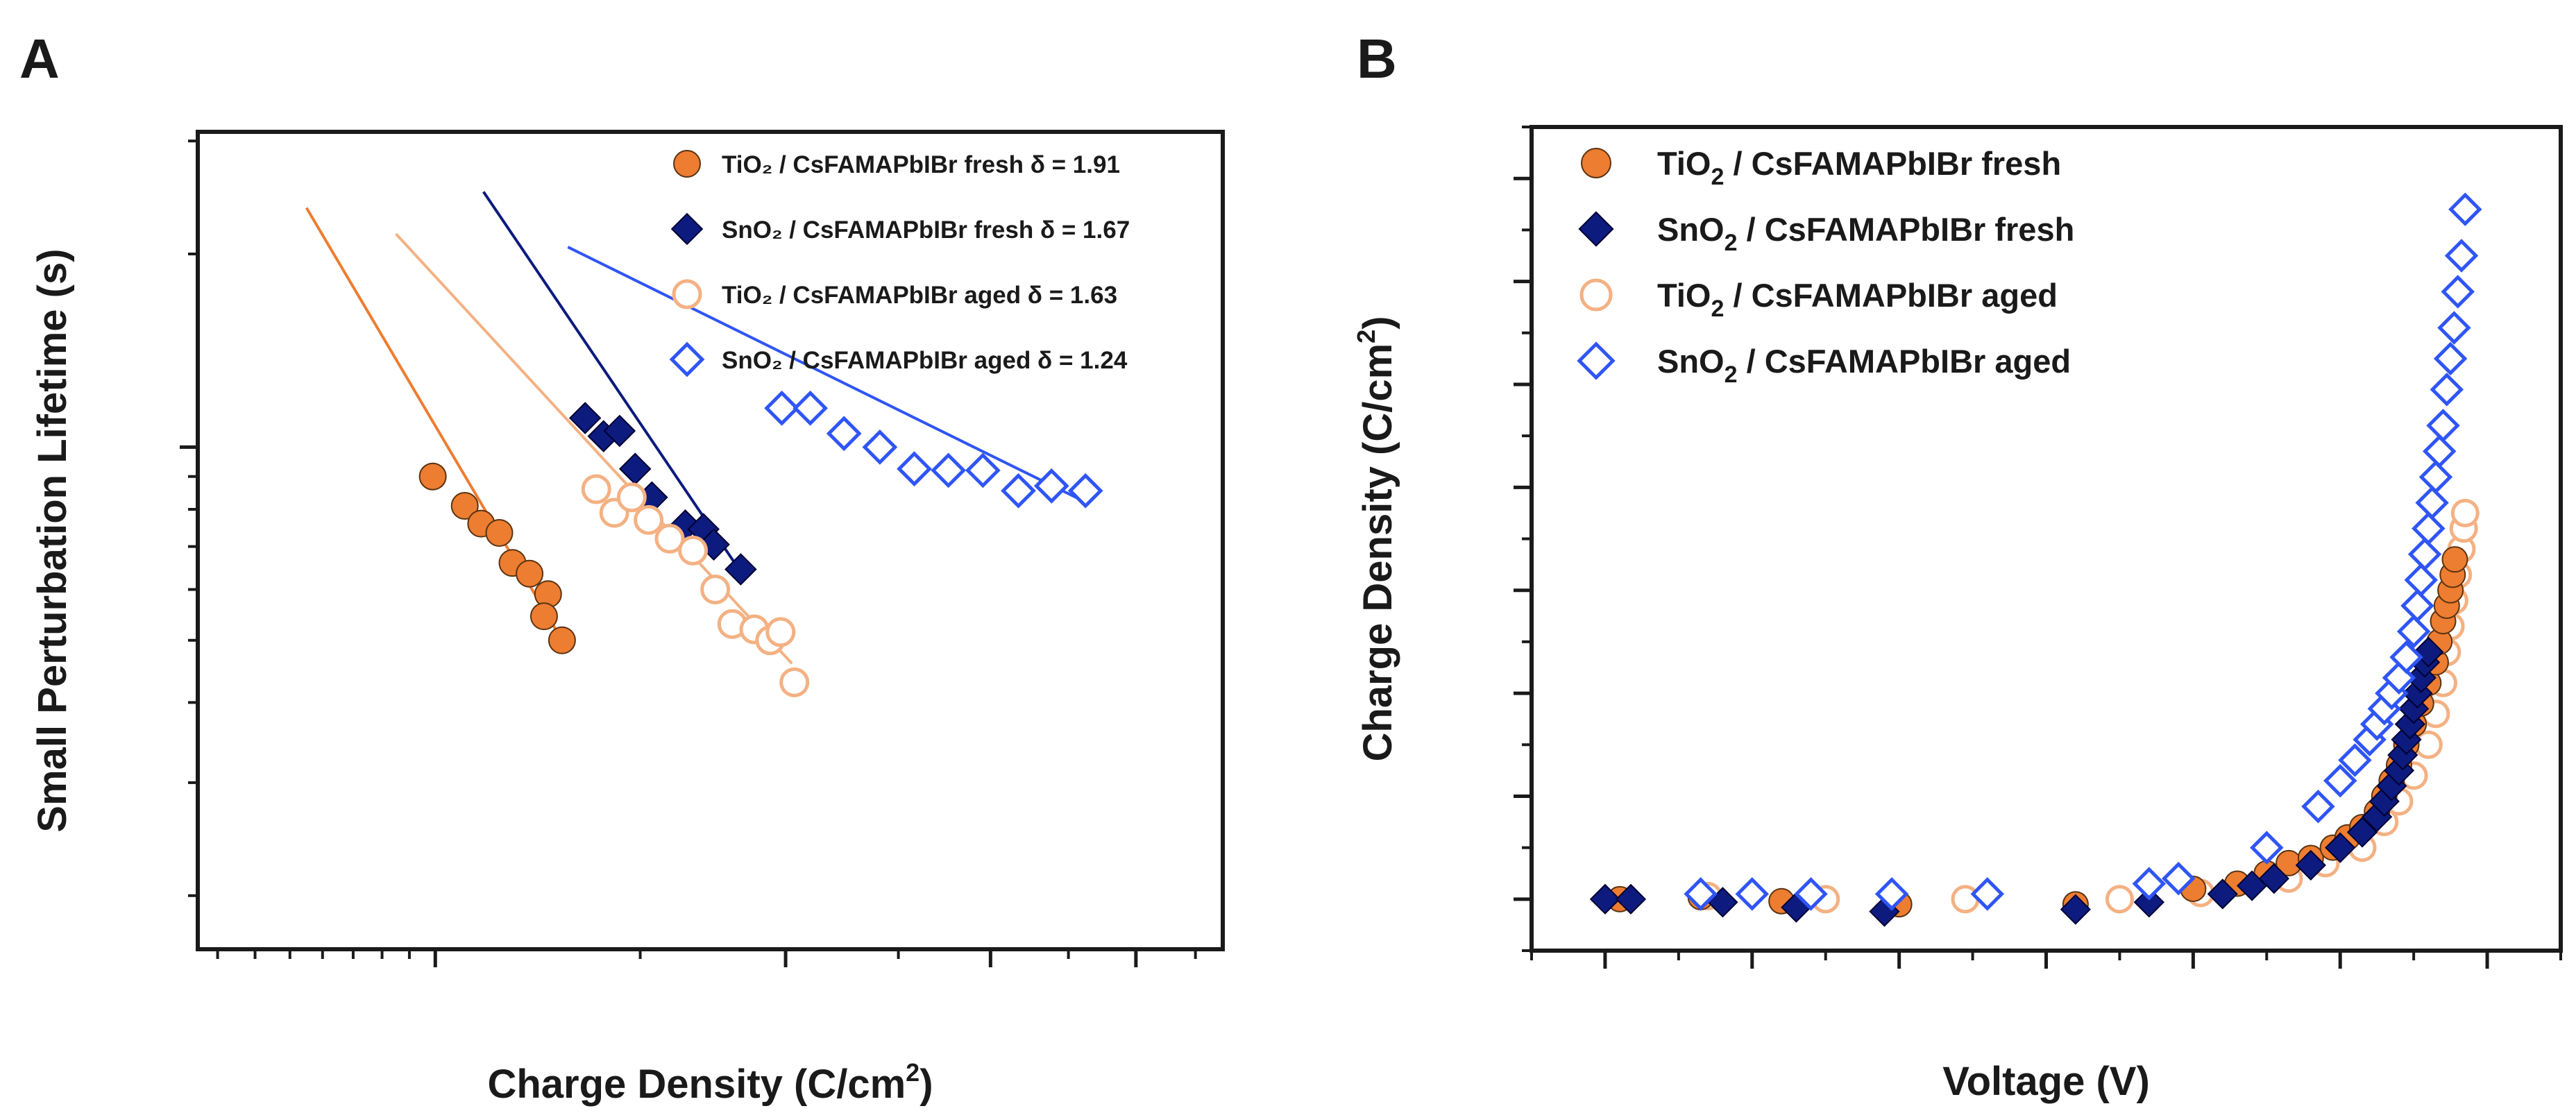 This screenshot has width=2576, height=1113. What do you see at coordinates (1866, 233) in the screenshot?
I see `legend-label: SnO2 / CsFAMAPbIBr fresh` at bounding box center [1866, 233].